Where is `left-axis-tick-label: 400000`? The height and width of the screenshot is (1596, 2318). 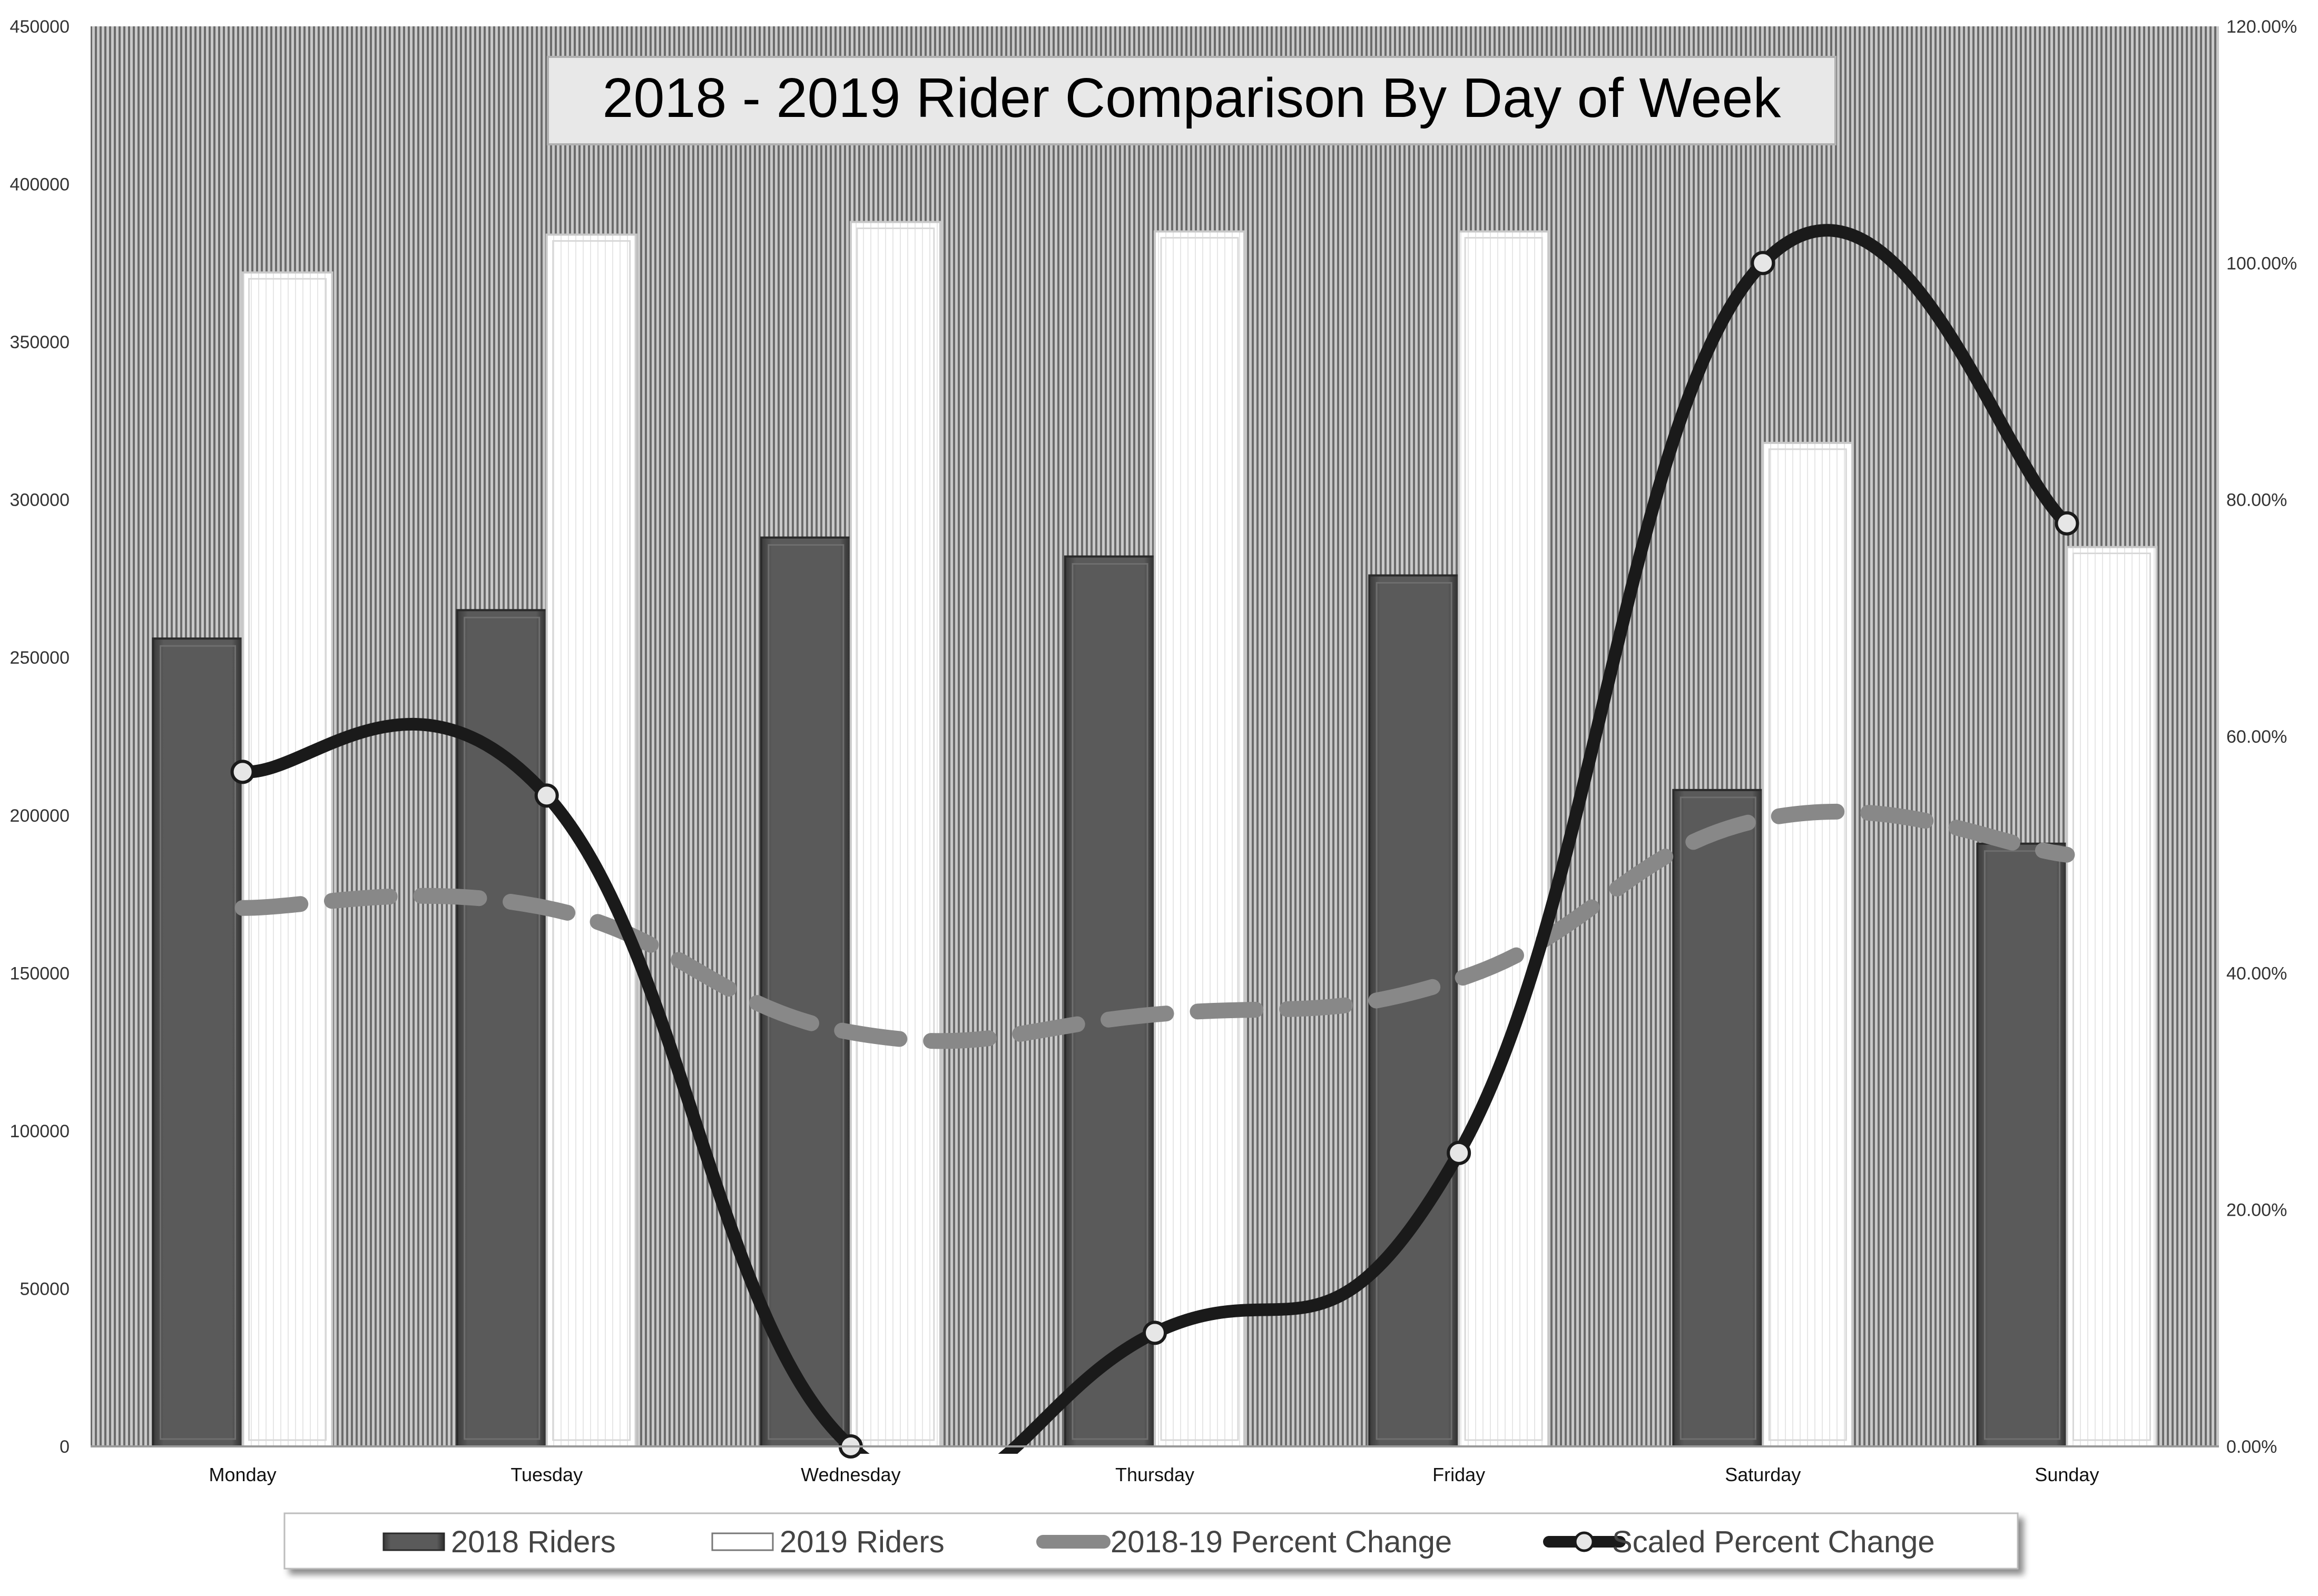 left-axis-tick-label: 400000 is located at coordinates (40, 185).